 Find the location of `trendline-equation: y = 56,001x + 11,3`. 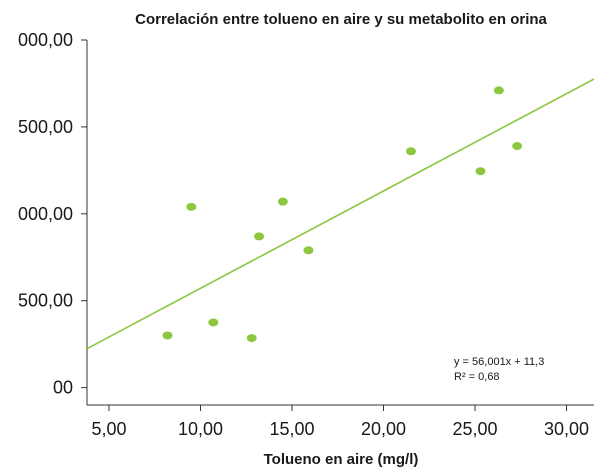

trendline-equation: y = 56,001x + 11,3 is located at coordinates (499, 362).